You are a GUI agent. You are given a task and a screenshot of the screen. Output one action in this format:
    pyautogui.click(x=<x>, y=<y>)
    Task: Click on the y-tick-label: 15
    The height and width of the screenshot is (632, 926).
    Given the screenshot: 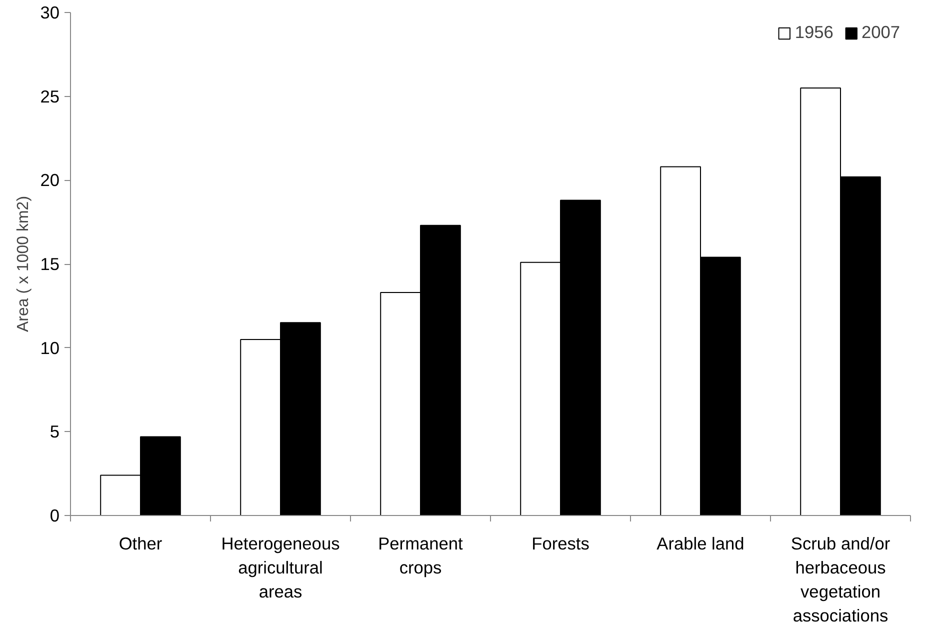 What is the action you would take?
    pyautogui.click(x=50, y=264)
    